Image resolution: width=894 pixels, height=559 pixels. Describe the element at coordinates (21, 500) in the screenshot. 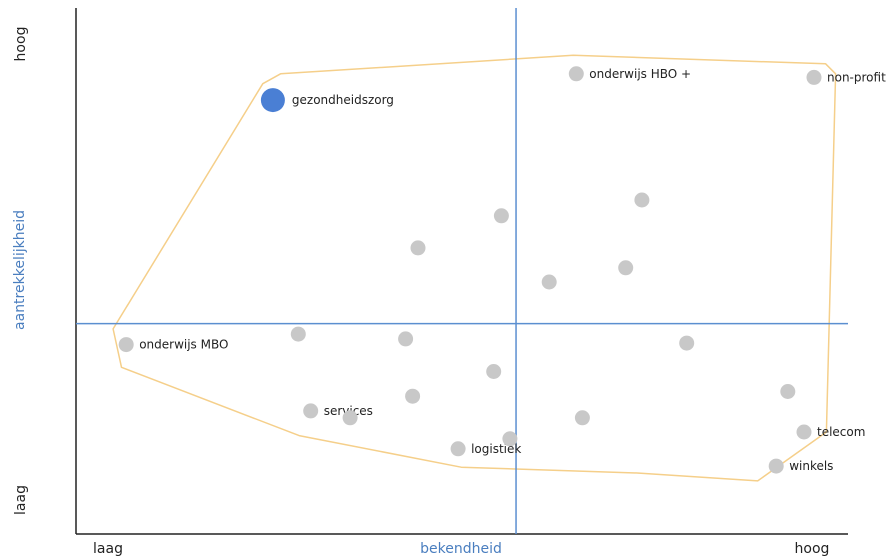

I see `y-low-label: laag` at that location.